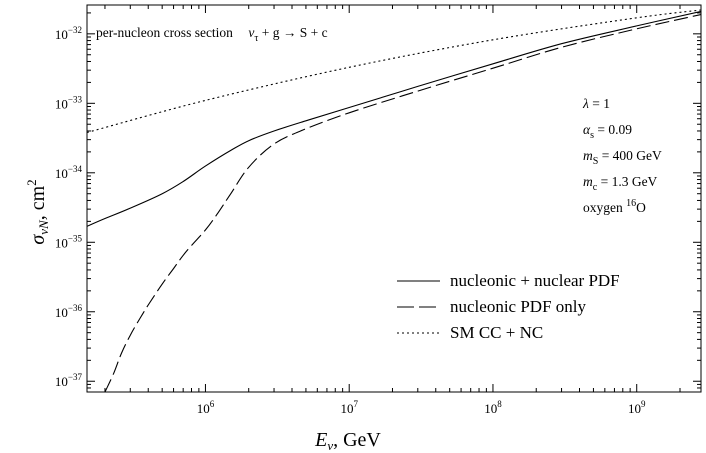 The height and width of the screenshot is (453, 706). Describe the element at coordinates (620, 183) in the screenshot. I see `parameter-label: mc = 1.3 GeV` at that location.